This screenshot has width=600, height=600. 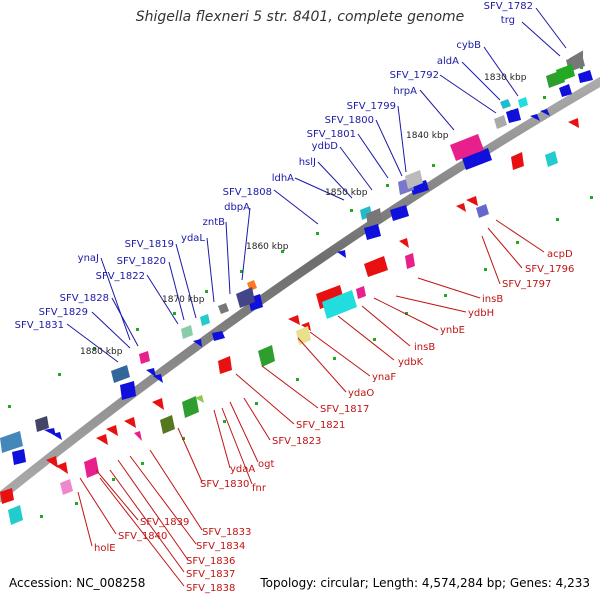 I want to click on reverse-gene-label-9: ydaO, so click(x=361, y=393).